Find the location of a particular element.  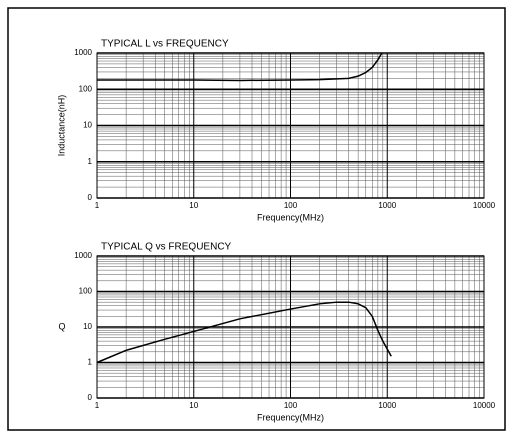

y-axis-label: Q is located at coordinates (61, 326).